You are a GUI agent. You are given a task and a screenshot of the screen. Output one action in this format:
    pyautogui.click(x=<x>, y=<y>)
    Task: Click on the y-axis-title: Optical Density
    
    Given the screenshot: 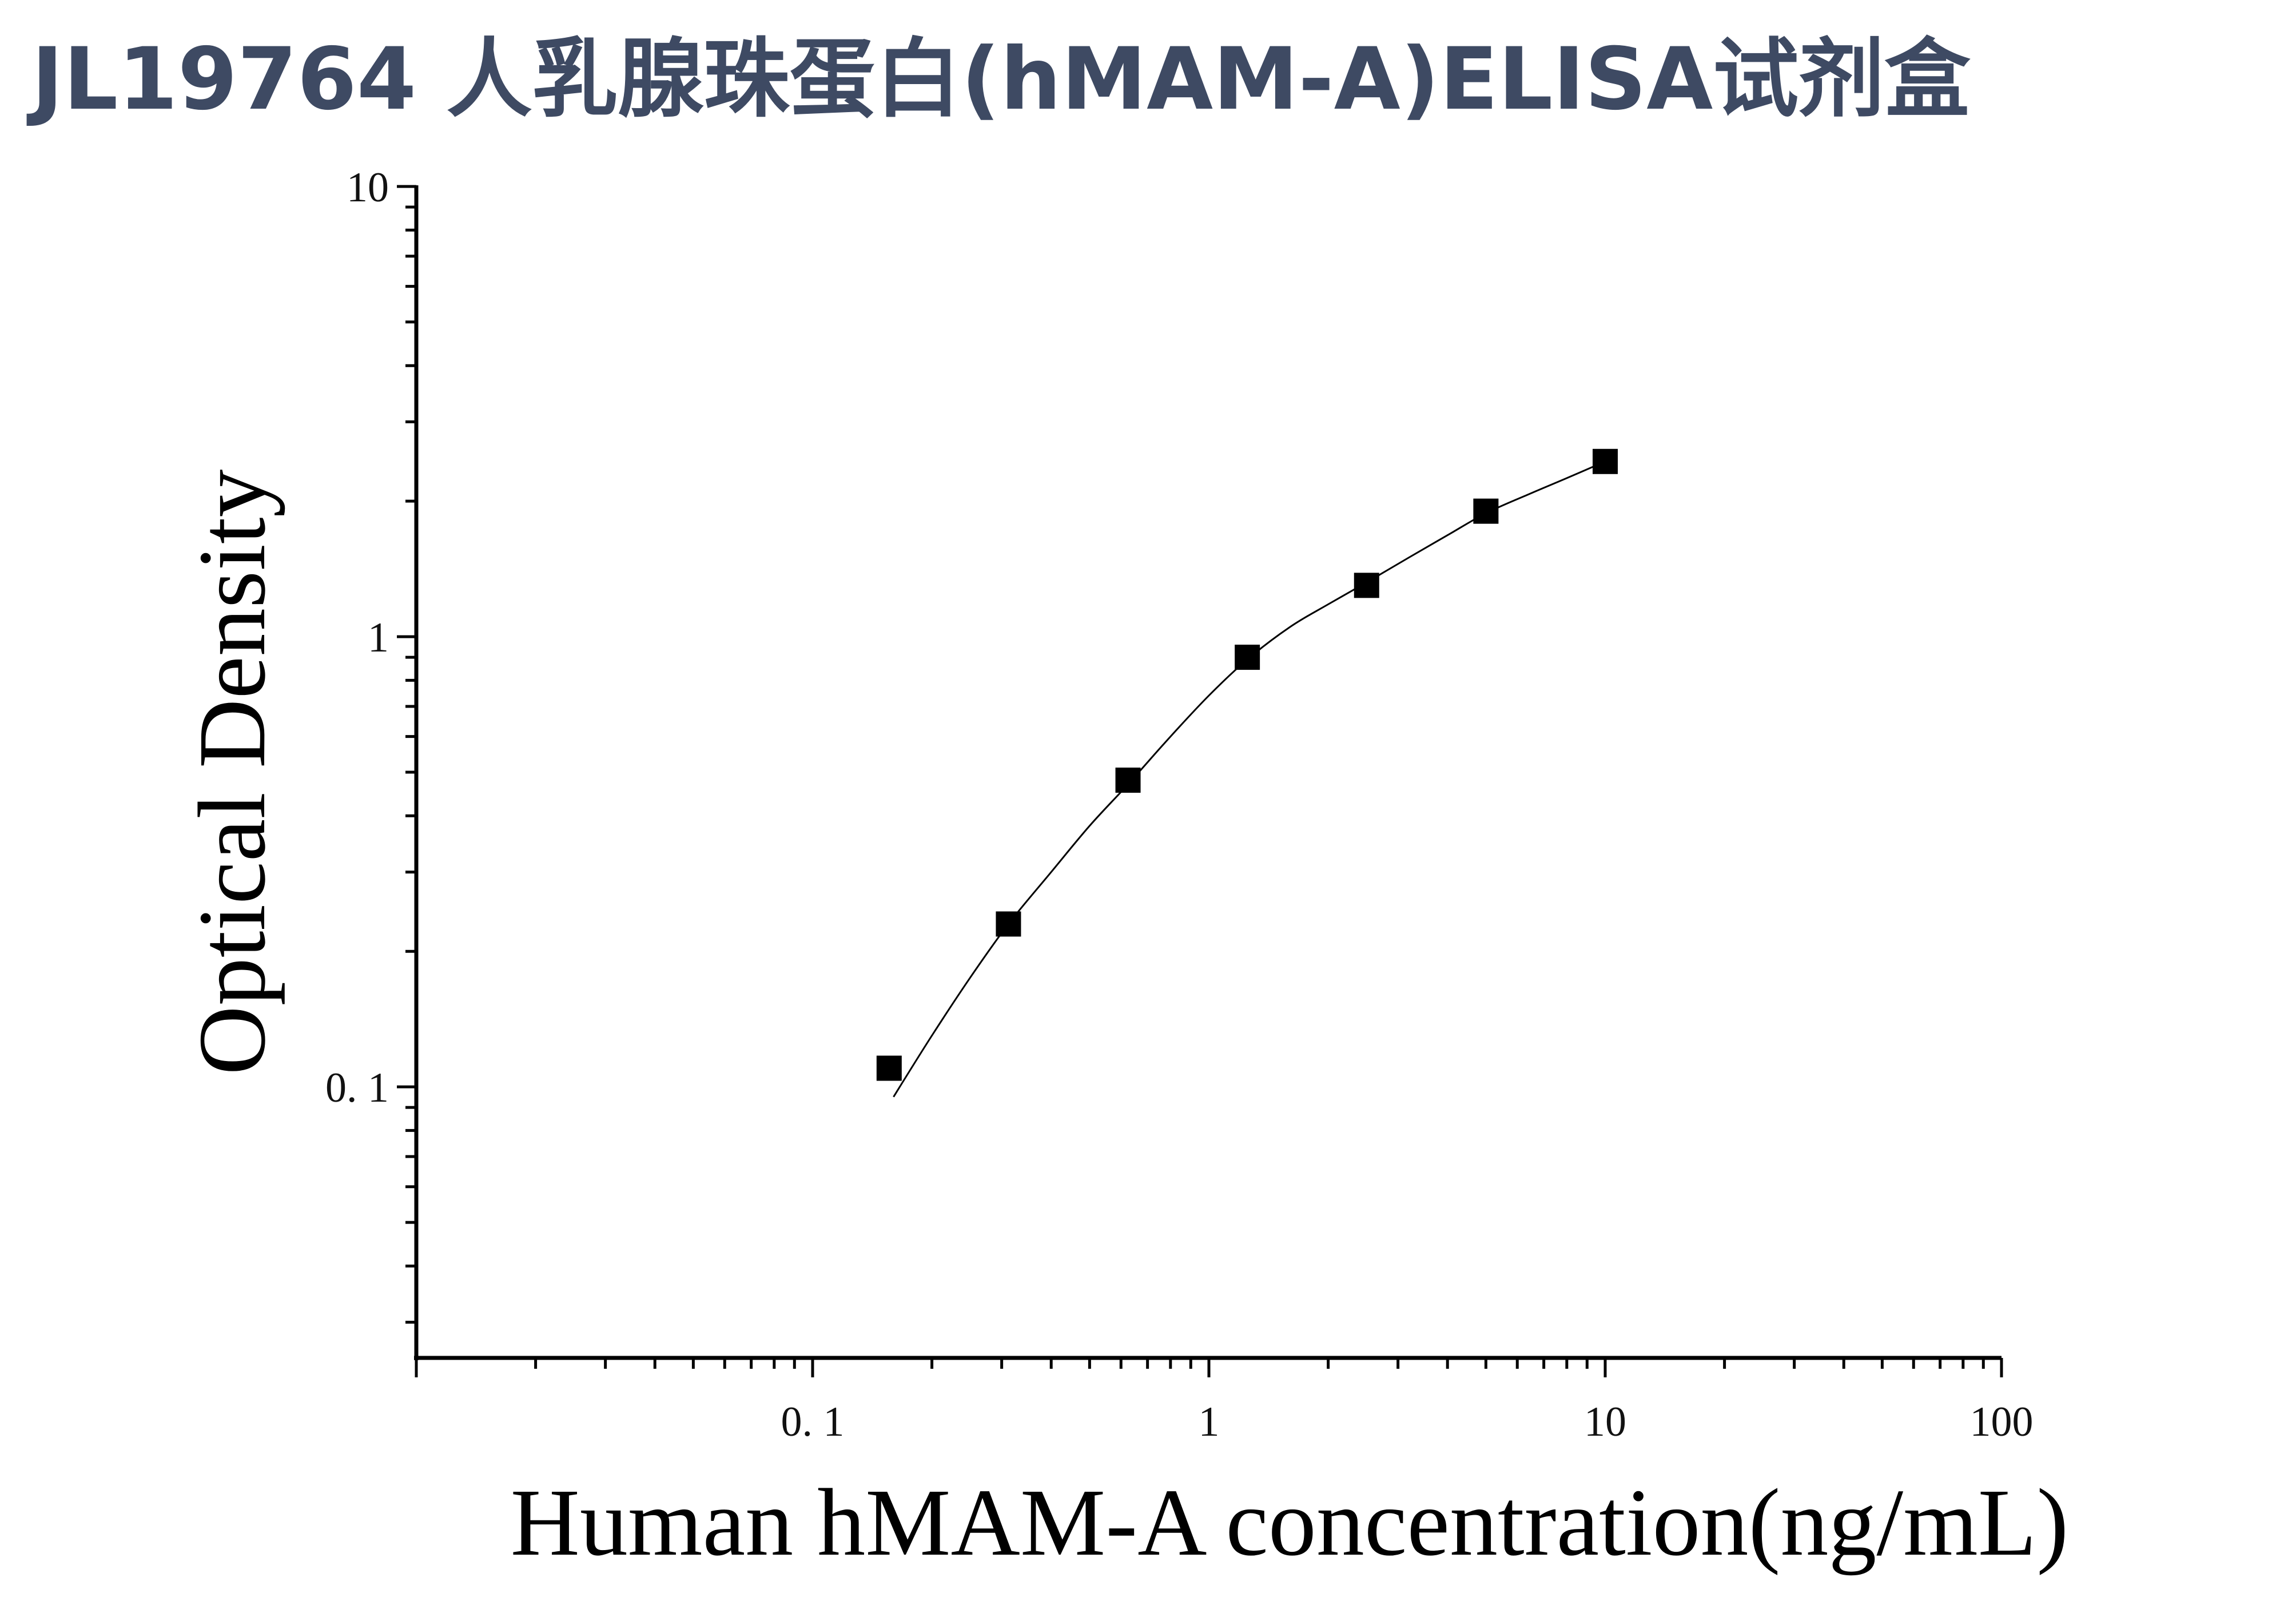 What is the action you would take?
    pyautogui.click(x=232, y=772)
    